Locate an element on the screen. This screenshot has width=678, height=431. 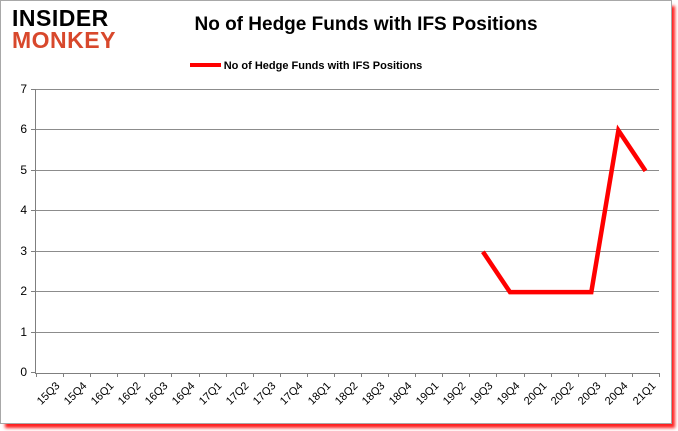
x-axis-label: 20Q4 is located at coordinates (617, 394).